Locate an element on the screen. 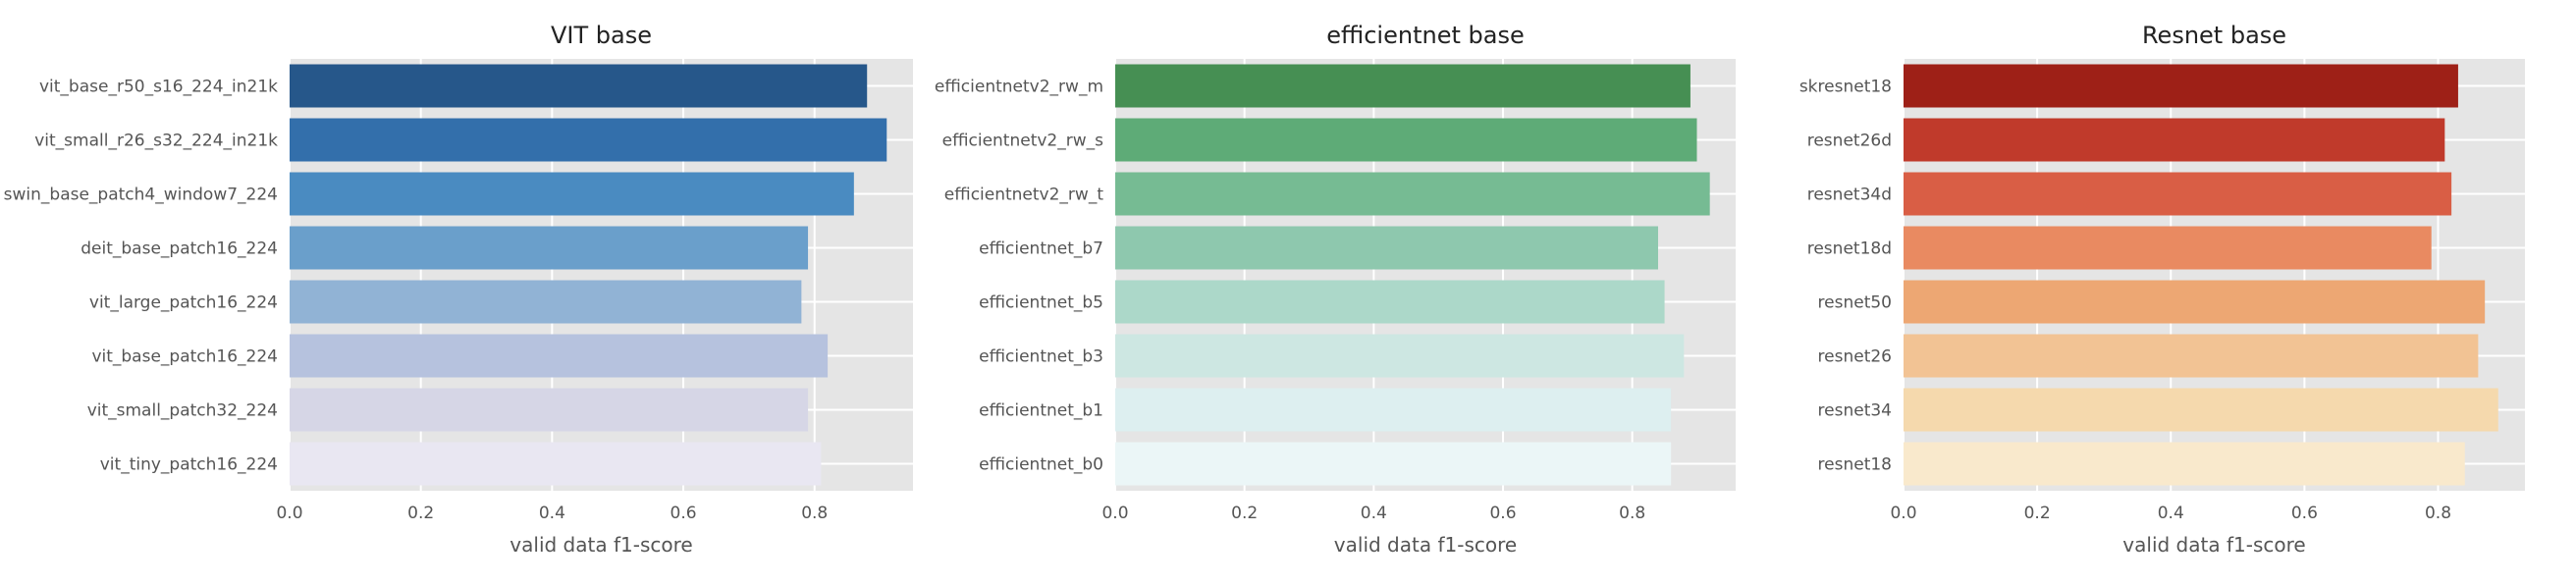 The height and width of the screenshot is (585, 2576). y-tick-label: efficientnetv2_rw_t is located at coordinates (1024, 195).